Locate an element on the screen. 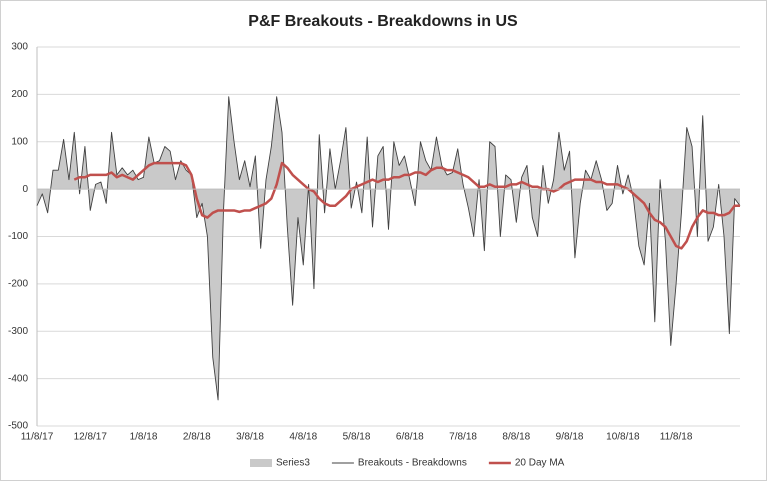  x-tick-label: 6/8/18 is located at coordinates (410, 437).